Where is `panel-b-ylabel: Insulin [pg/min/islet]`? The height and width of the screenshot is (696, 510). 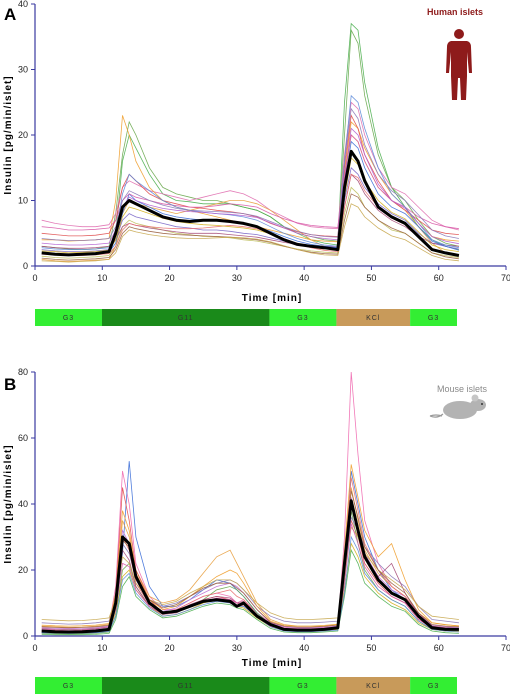 panel-b-ylabel: Insulin [pg/min/islet] is located at coordinates (8, 503).